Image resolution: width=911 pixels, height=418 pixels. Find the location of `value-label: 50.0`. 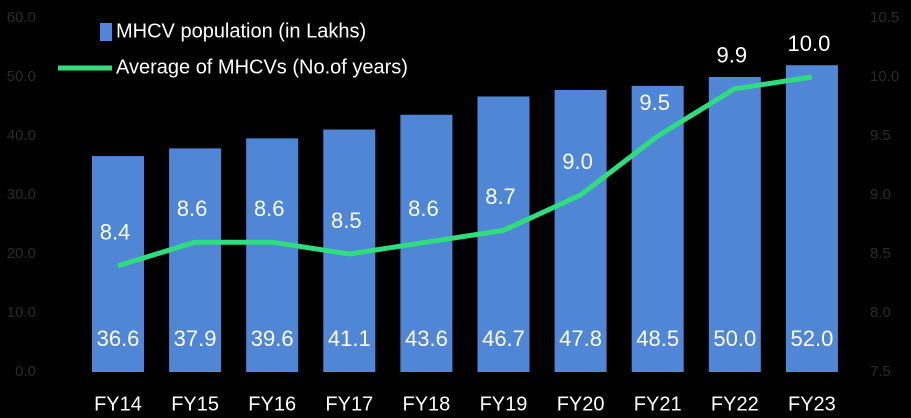

value-label: 50.0 is located at coordinates (734, 338).